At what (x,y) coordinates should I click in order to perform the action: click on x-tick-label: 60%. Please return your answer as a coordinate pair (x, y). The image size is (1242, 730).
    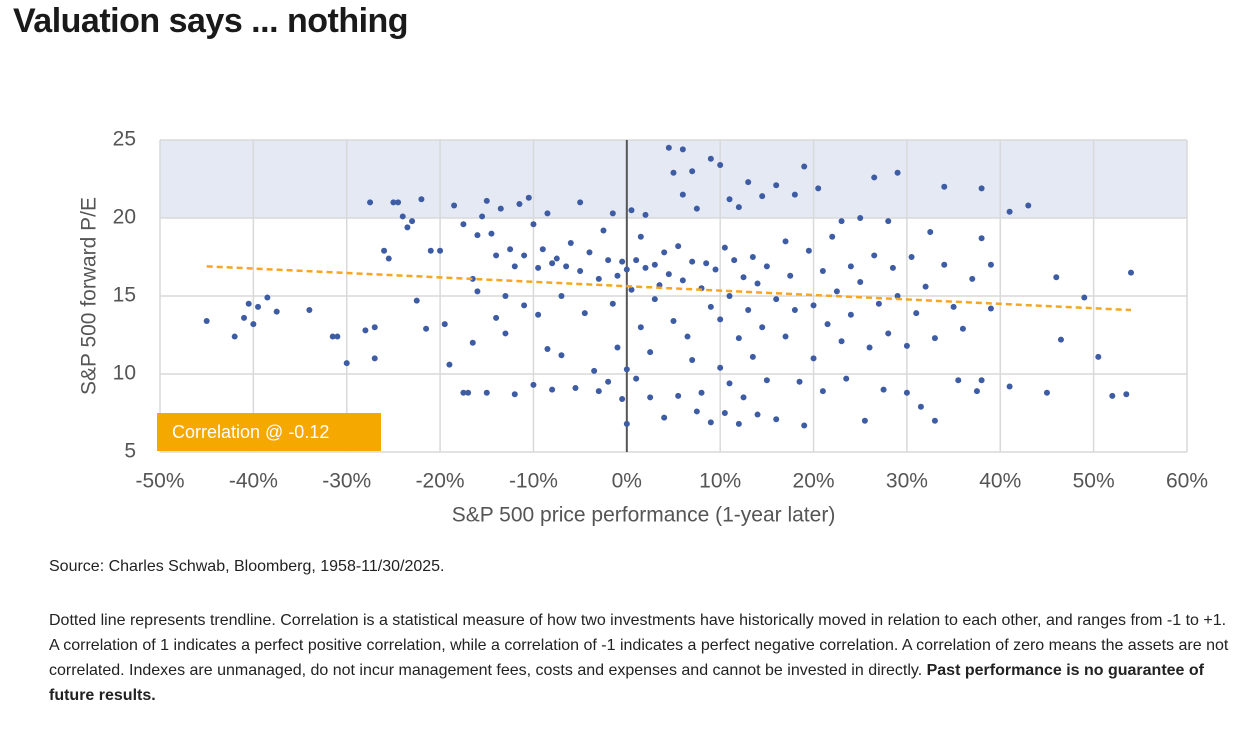
    Looking at the image, I should click on (1187, 481).